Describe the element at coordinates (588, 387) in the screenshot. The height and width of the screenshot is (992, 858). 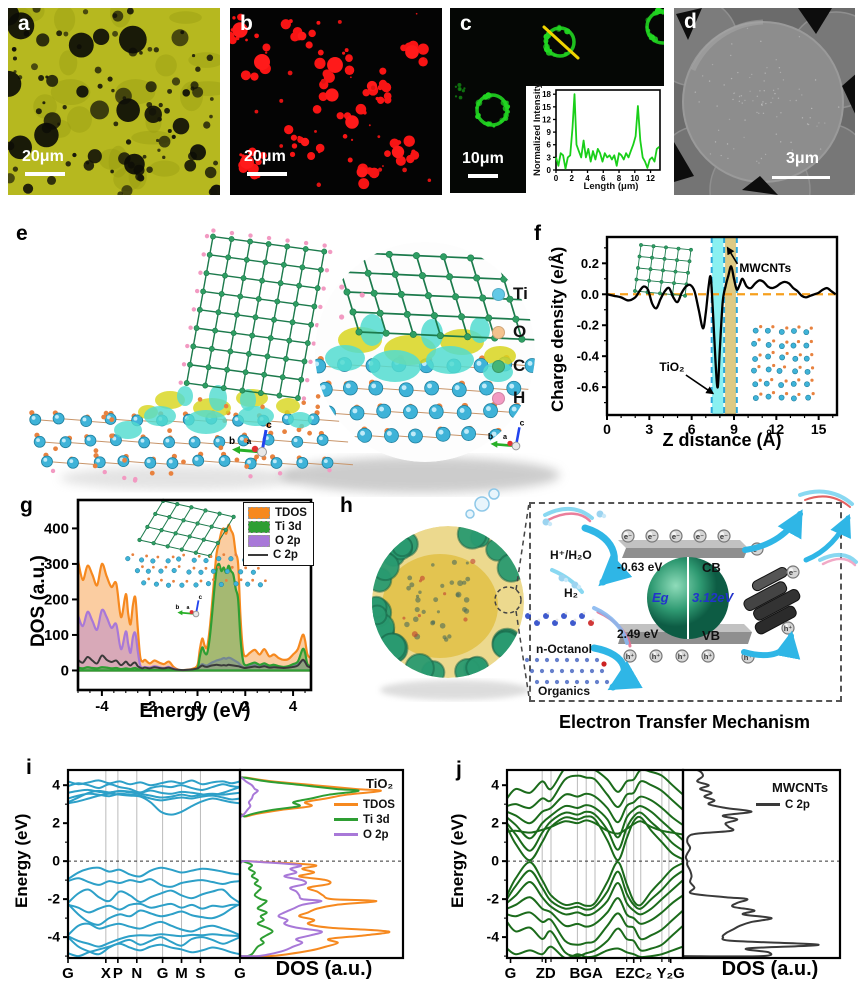
I see `svg-text: -0.6` at that location.